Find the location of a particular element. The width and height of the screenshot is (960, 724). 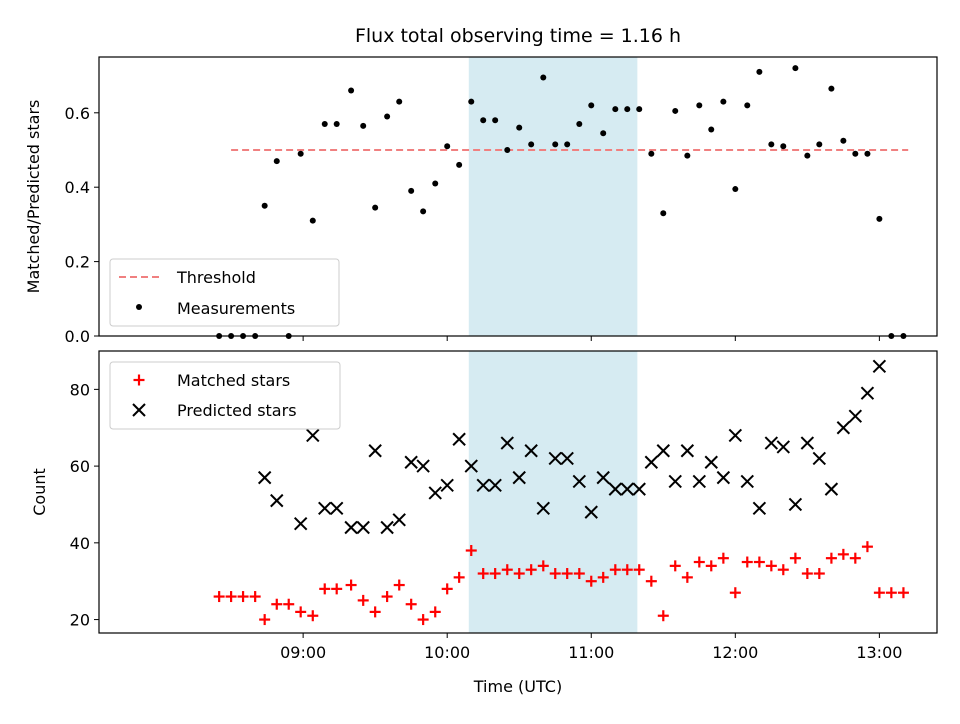

ratio-y-tick-label: 0.6 is located at coordinates (77, 113).